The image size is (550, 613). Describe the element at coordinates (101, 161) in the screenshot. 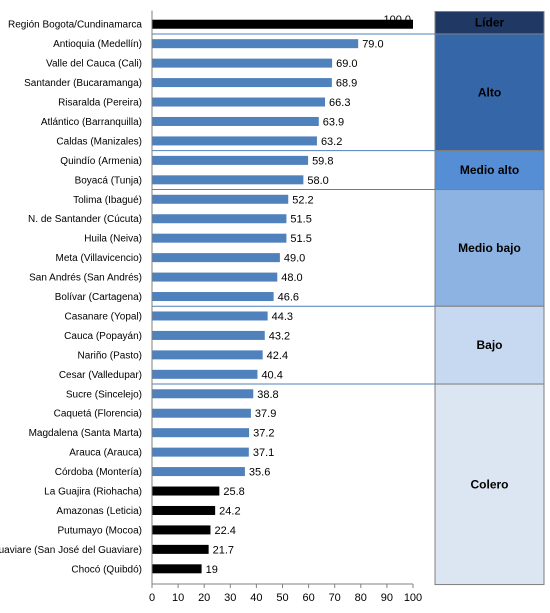

I see `category-label: Quindío (Armenia)` at that location.